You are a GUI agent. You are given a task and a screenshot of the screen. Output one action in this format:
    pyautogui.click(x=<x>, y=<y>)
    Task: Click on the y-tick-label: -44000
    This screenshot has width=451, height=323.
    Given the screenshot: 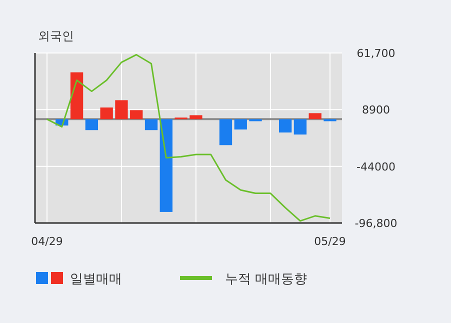 What is the action you would take?
    pyautogui.click(x=376, y=167)
    